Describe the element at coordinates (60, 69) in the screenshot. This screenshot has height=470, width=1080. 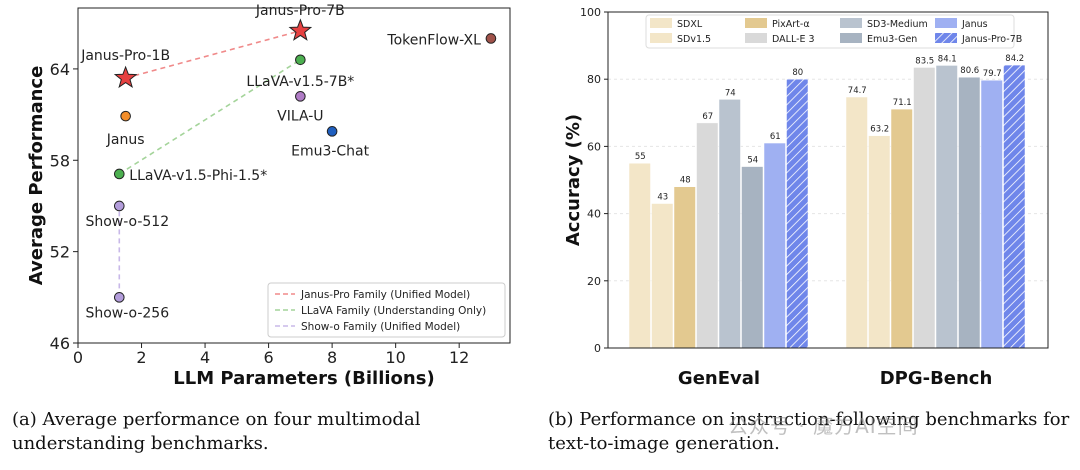
I see `y-tick-label: 64` at that location.